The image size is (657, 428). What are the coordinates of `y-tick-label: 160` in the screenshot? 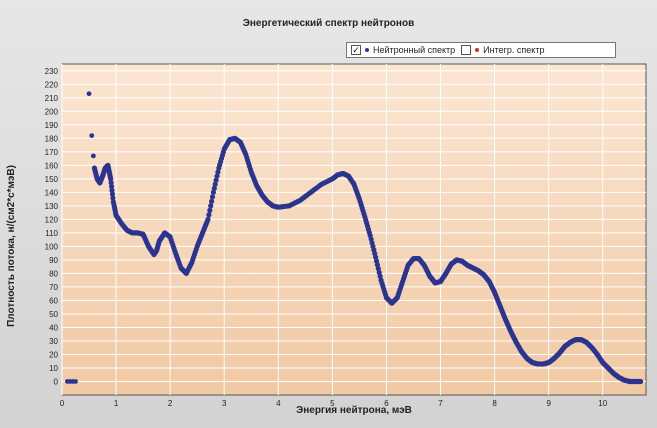 It's located at (52, 165).